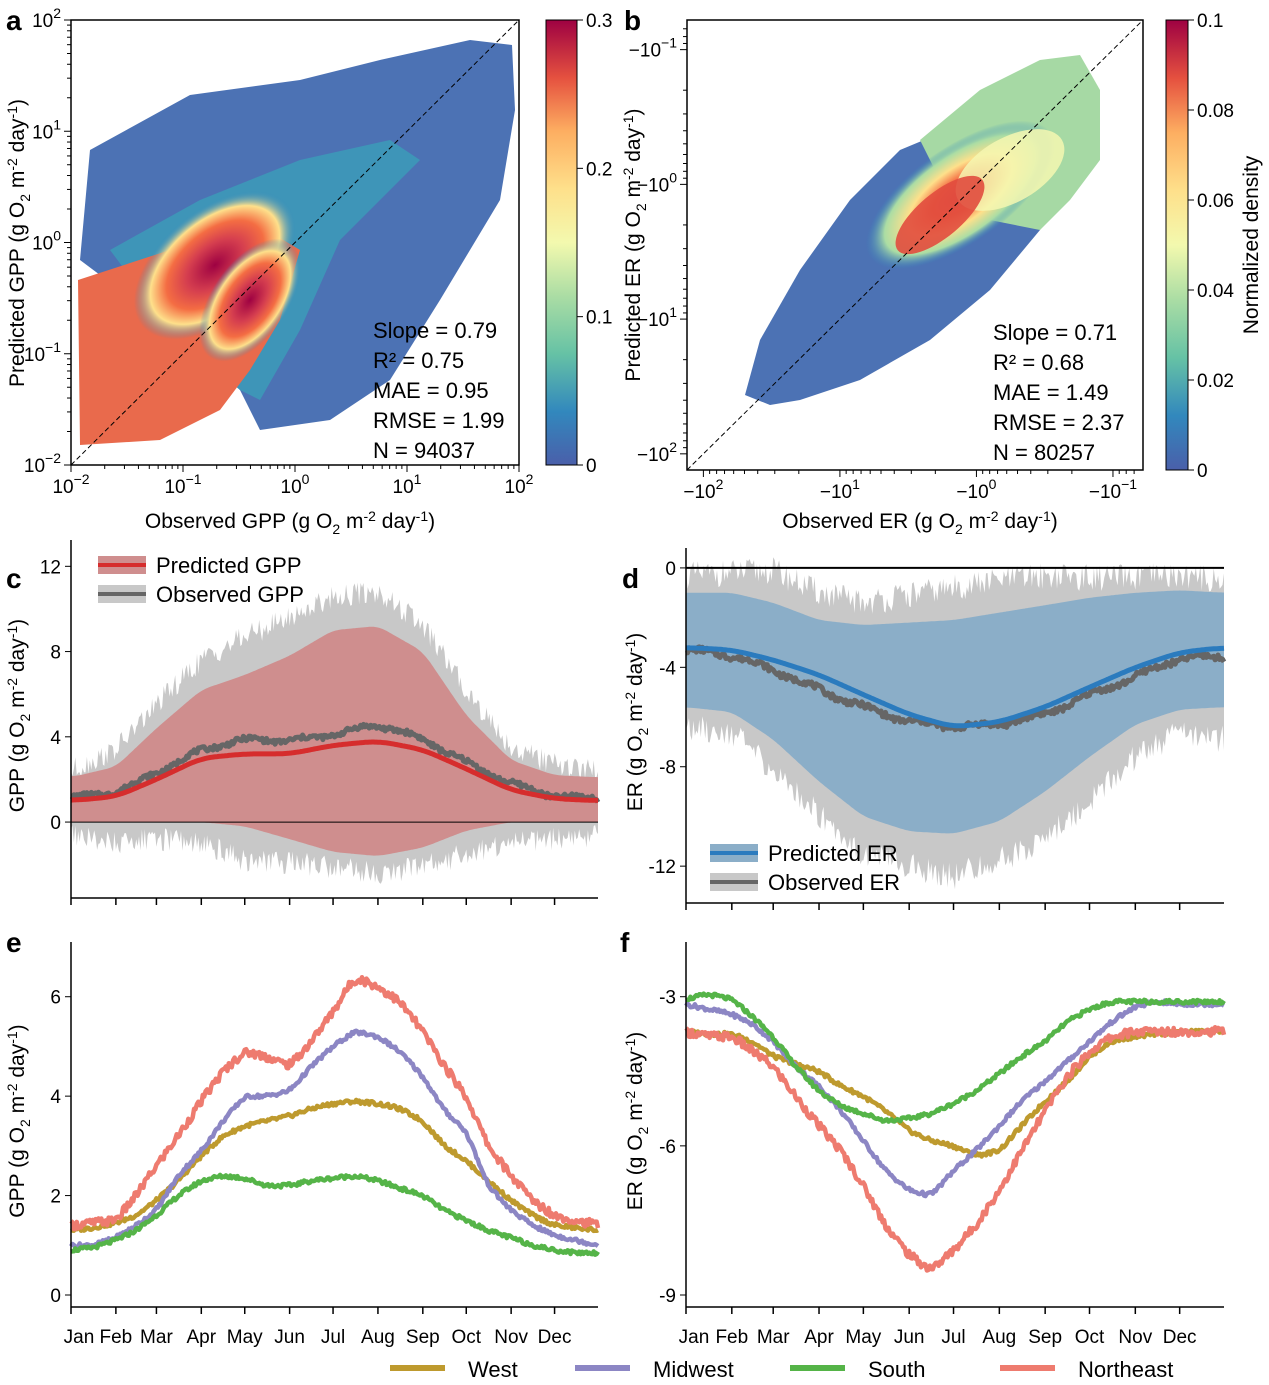  Describe the element at coordinates (423, 1337) in the screenshot. I see `x-tick-label-e: Sep` at that location.